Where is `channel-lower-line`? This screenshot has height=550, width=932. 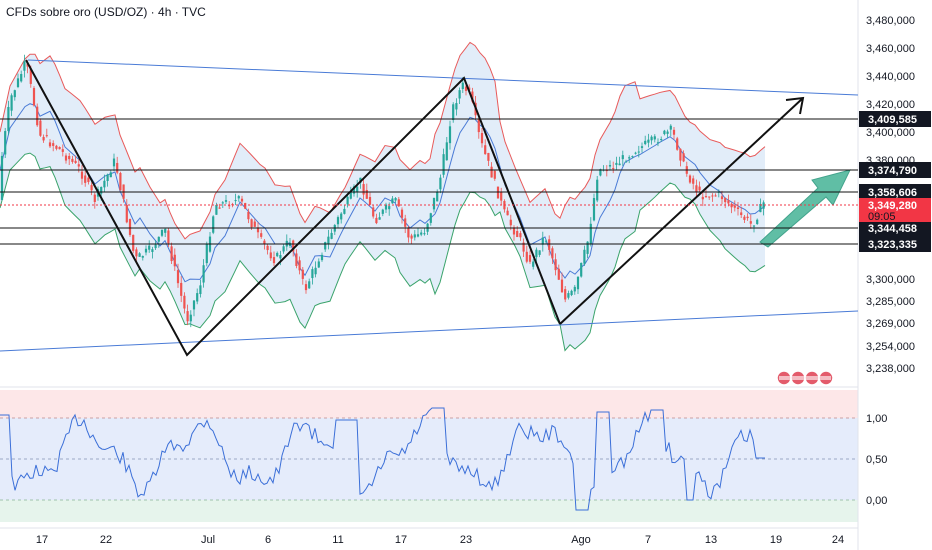
channel-lower-line is located at coordinates (429, 331).